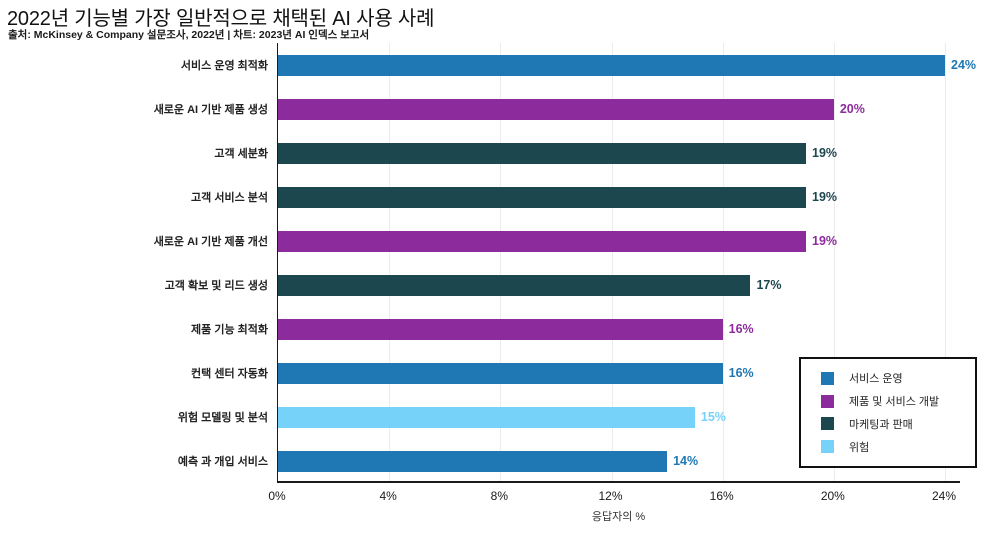  Describe the element at coordinates (210, 110) in the screenshot. I see `category-label: 새로운 AI 기반 제품 생성` at that location.